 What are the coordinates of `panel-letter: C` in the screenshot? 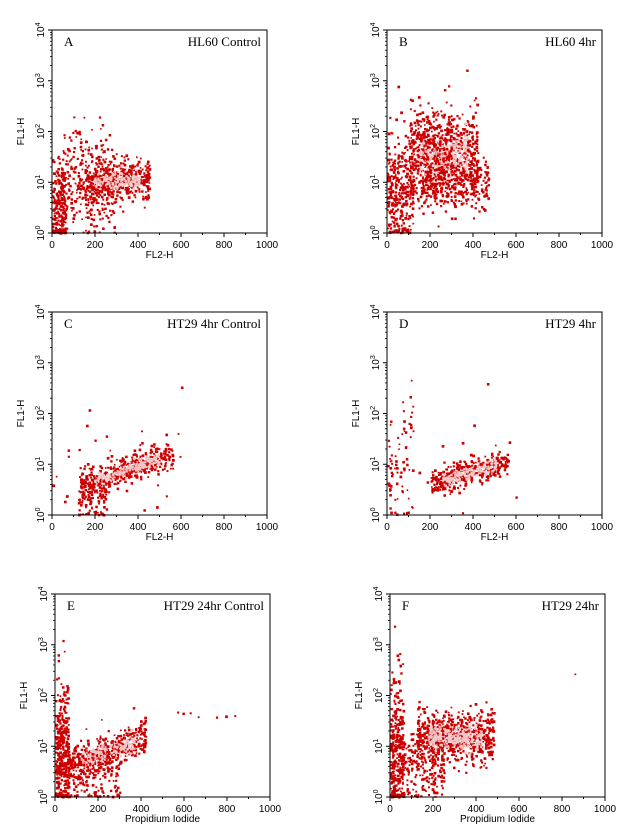 It's located at (68, 323).